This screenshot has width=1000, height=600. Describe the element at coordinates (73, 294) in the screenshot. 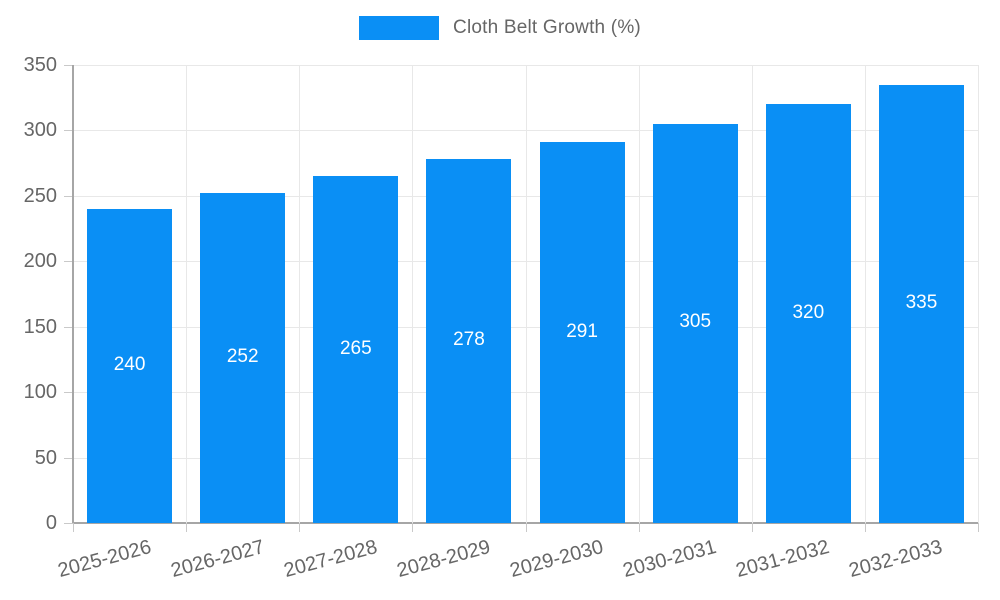

I see `y-axis-line` at that location.